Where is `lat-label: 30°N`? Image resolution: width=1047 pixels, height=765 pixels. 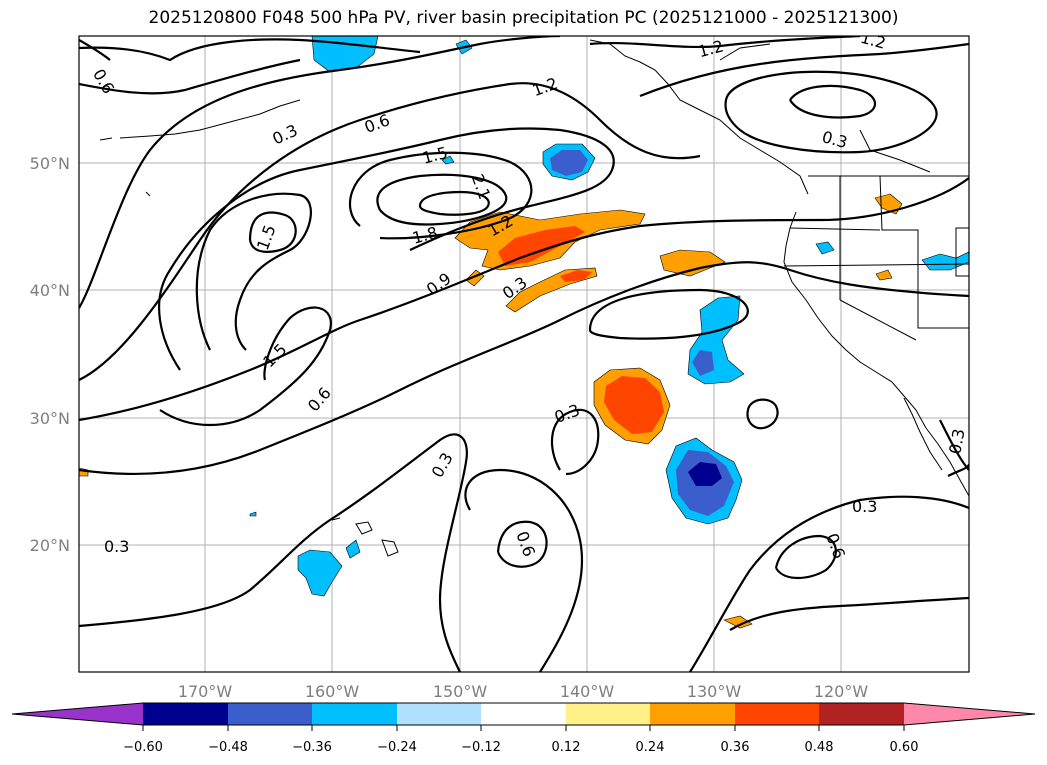 lat-label: 30°N is located at coordinates (50, 418).